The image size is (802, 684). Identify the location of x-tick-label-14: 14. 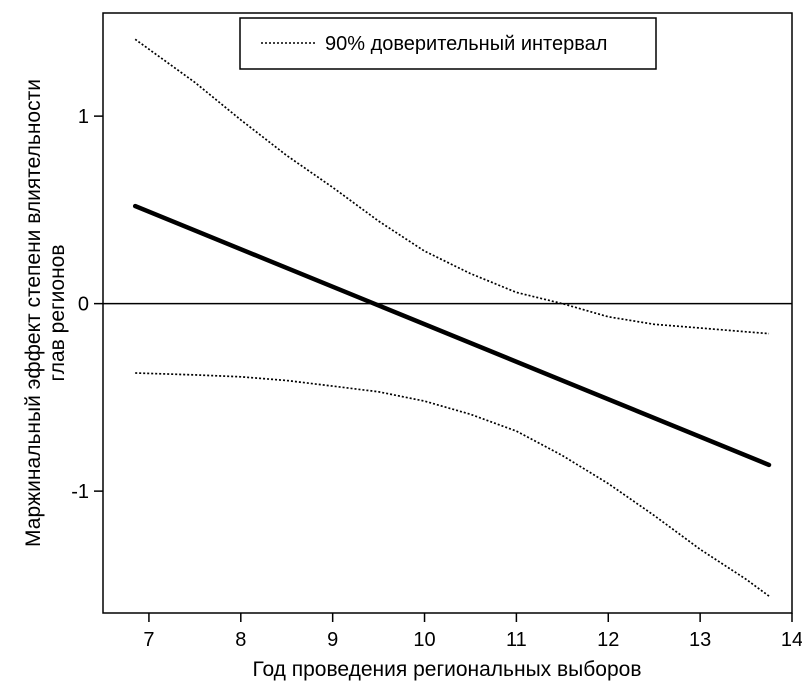
(791, 640).